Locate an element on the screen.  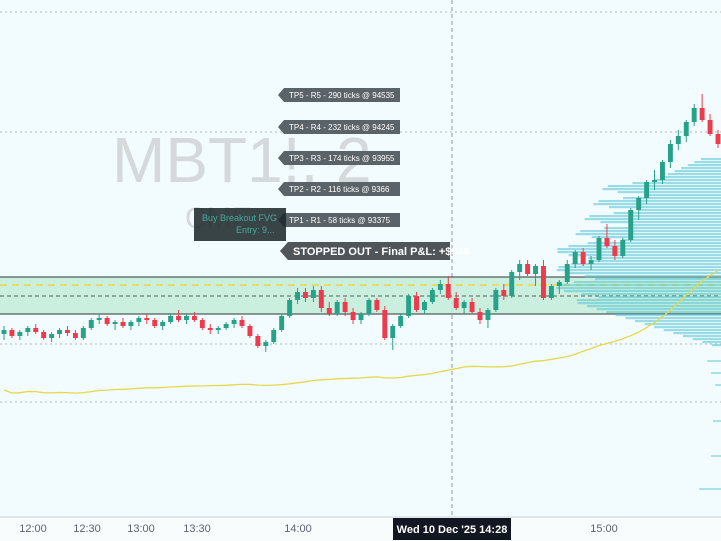
crosshair-time-text: Wed 10 Dec '25 14:28 is located at coordinates (452, 530).